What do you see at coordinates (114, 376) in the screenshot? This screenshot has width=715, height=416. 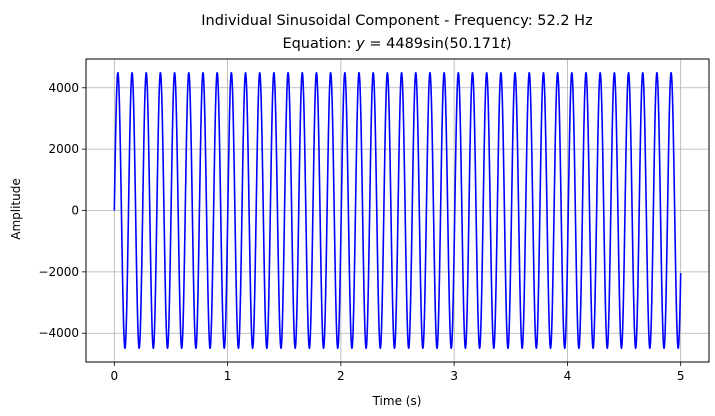 I see `x-tick-label: 0` at bounding box center [114, 376].